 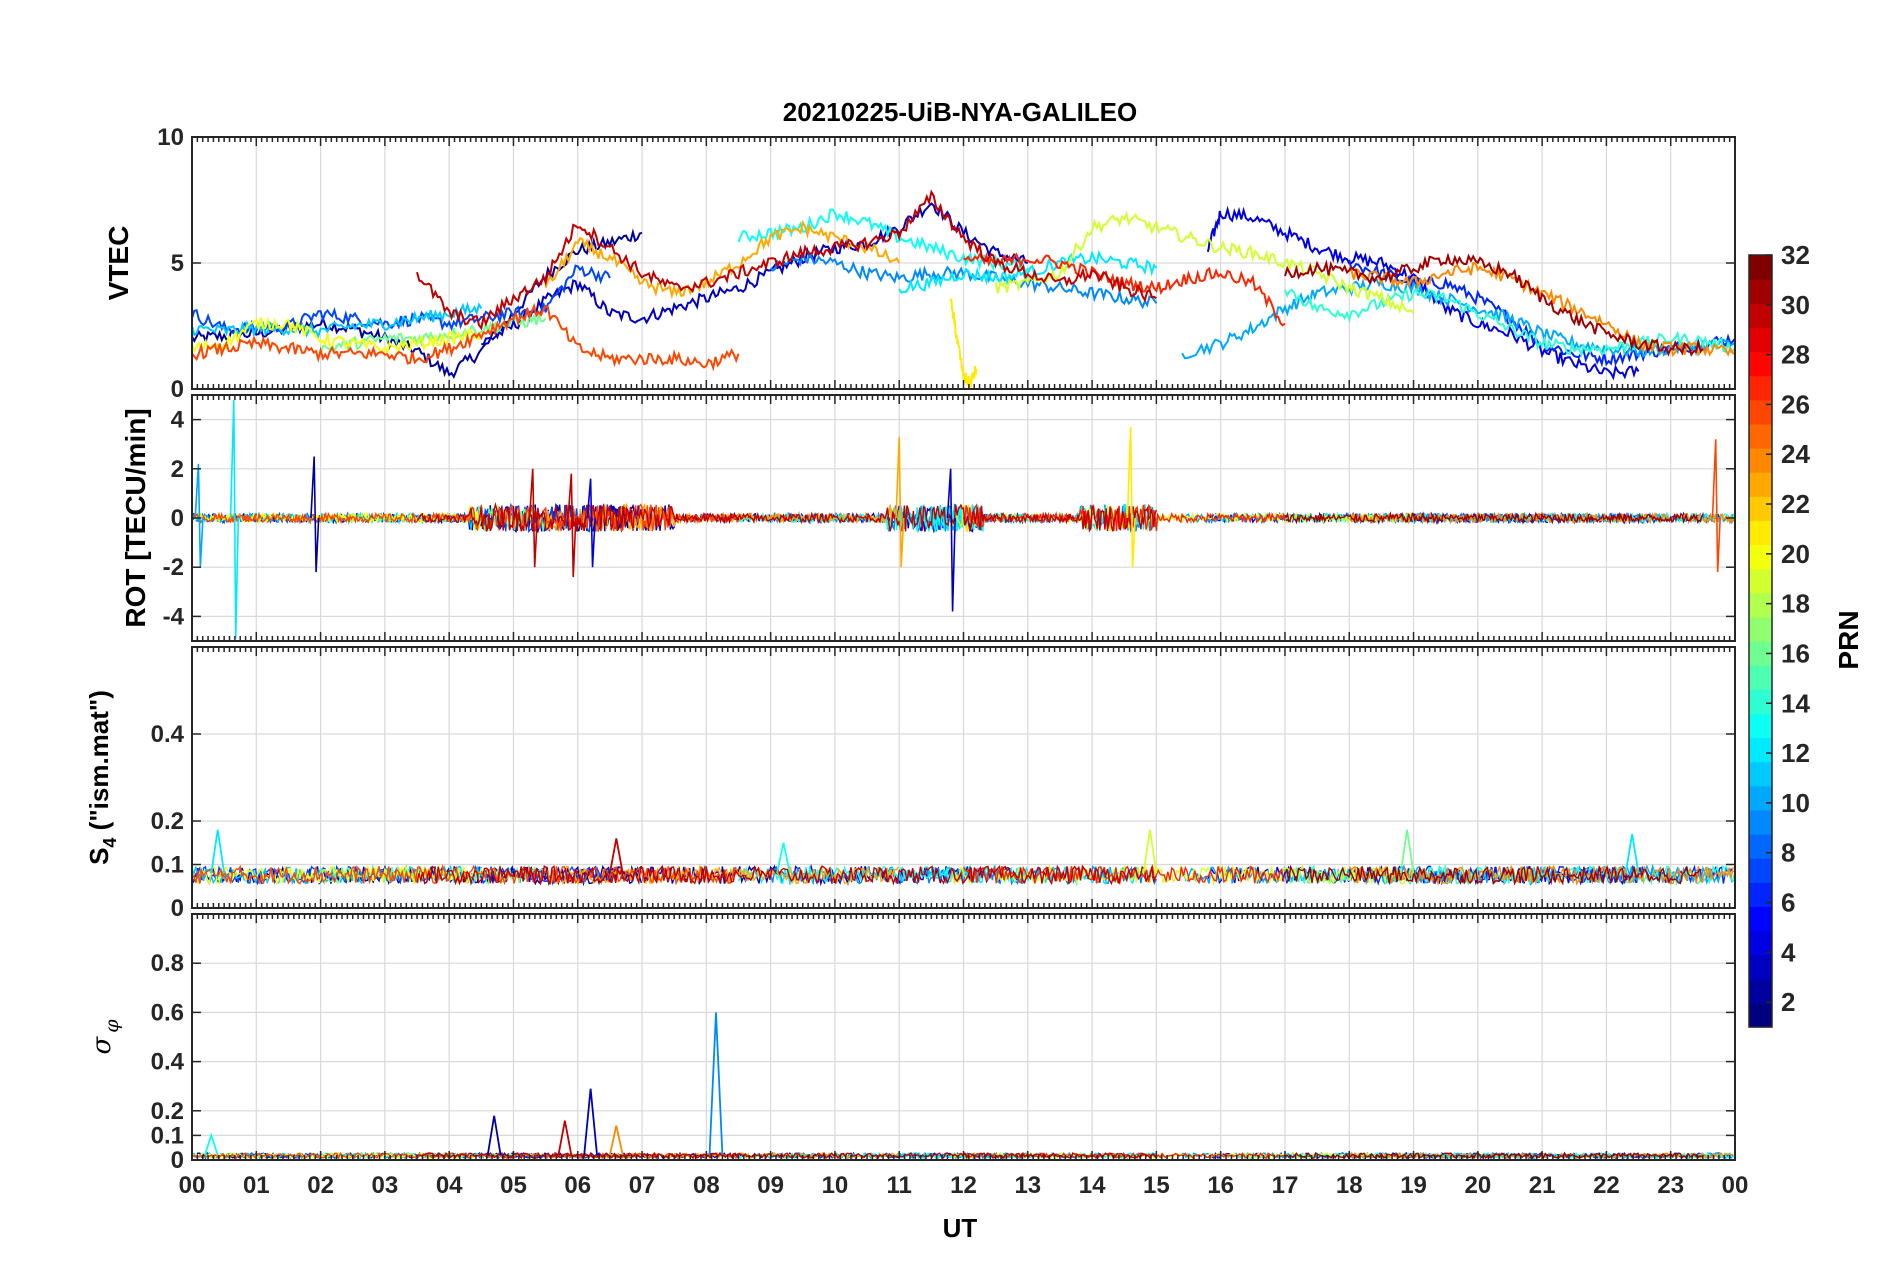 I want to click on colorbar-box, so click(x=1760, y=641).